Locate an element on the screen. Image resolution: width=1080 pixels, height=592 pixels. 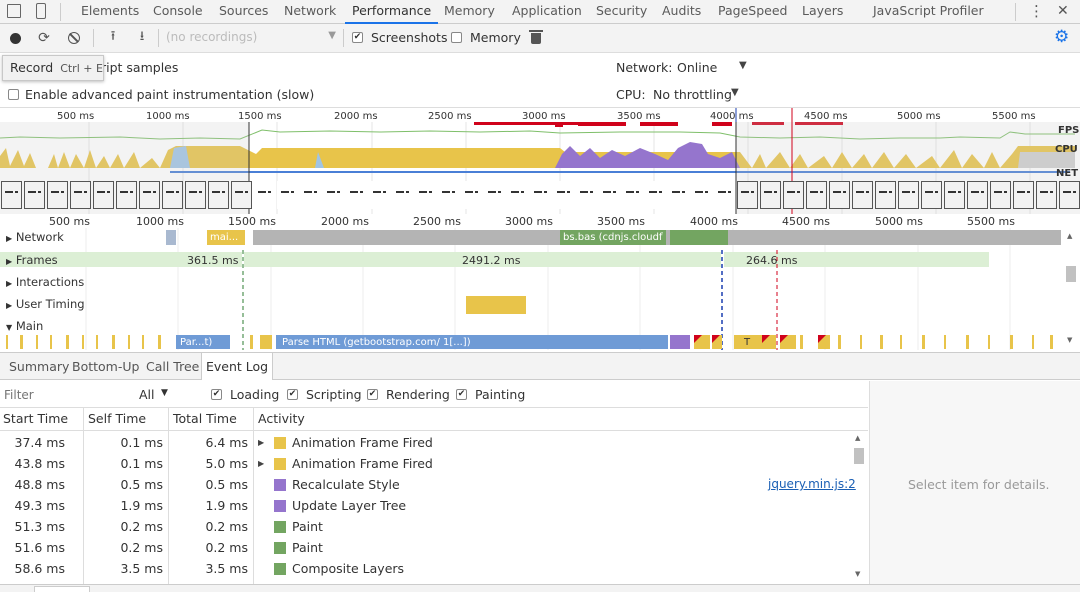
tab-elements: Elements is located at coordinates (110, 10).